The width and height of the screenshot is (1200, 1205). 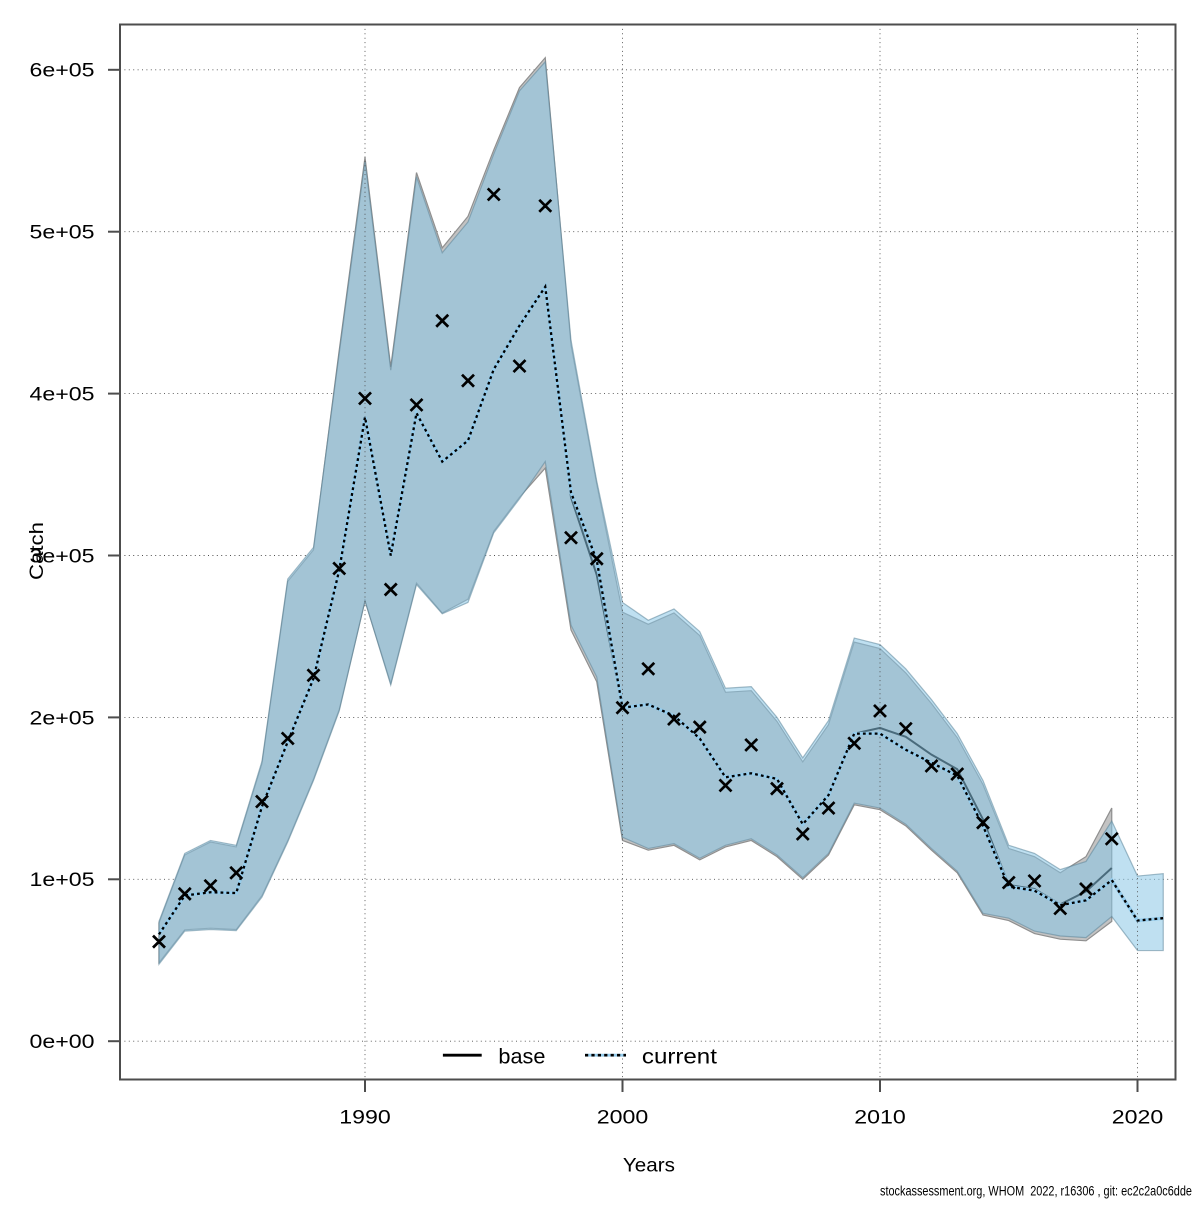 I want to click on svg-text: base, so click(x=521, y=1056).